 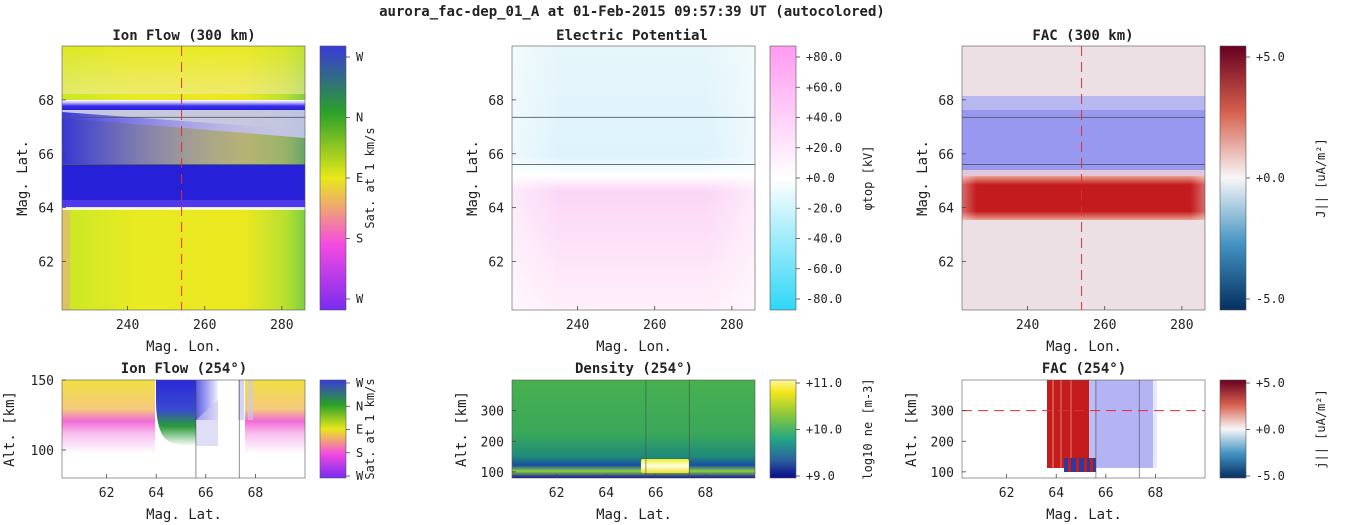 I want to click on density-slice-colorbar-ticks: +11.0 +10.0 +9.0, so click(x=819, y=429).